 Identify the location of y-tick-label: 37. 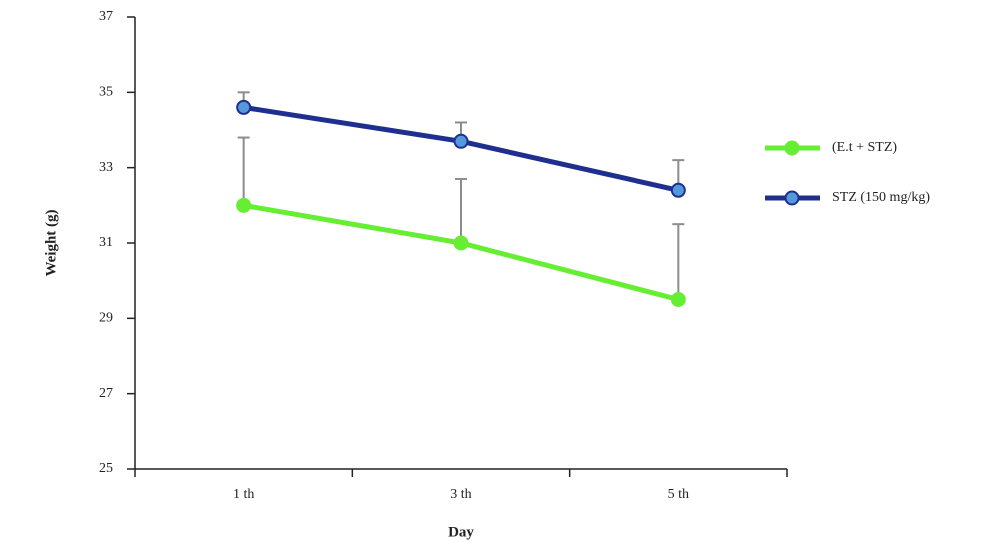
(106, 16).